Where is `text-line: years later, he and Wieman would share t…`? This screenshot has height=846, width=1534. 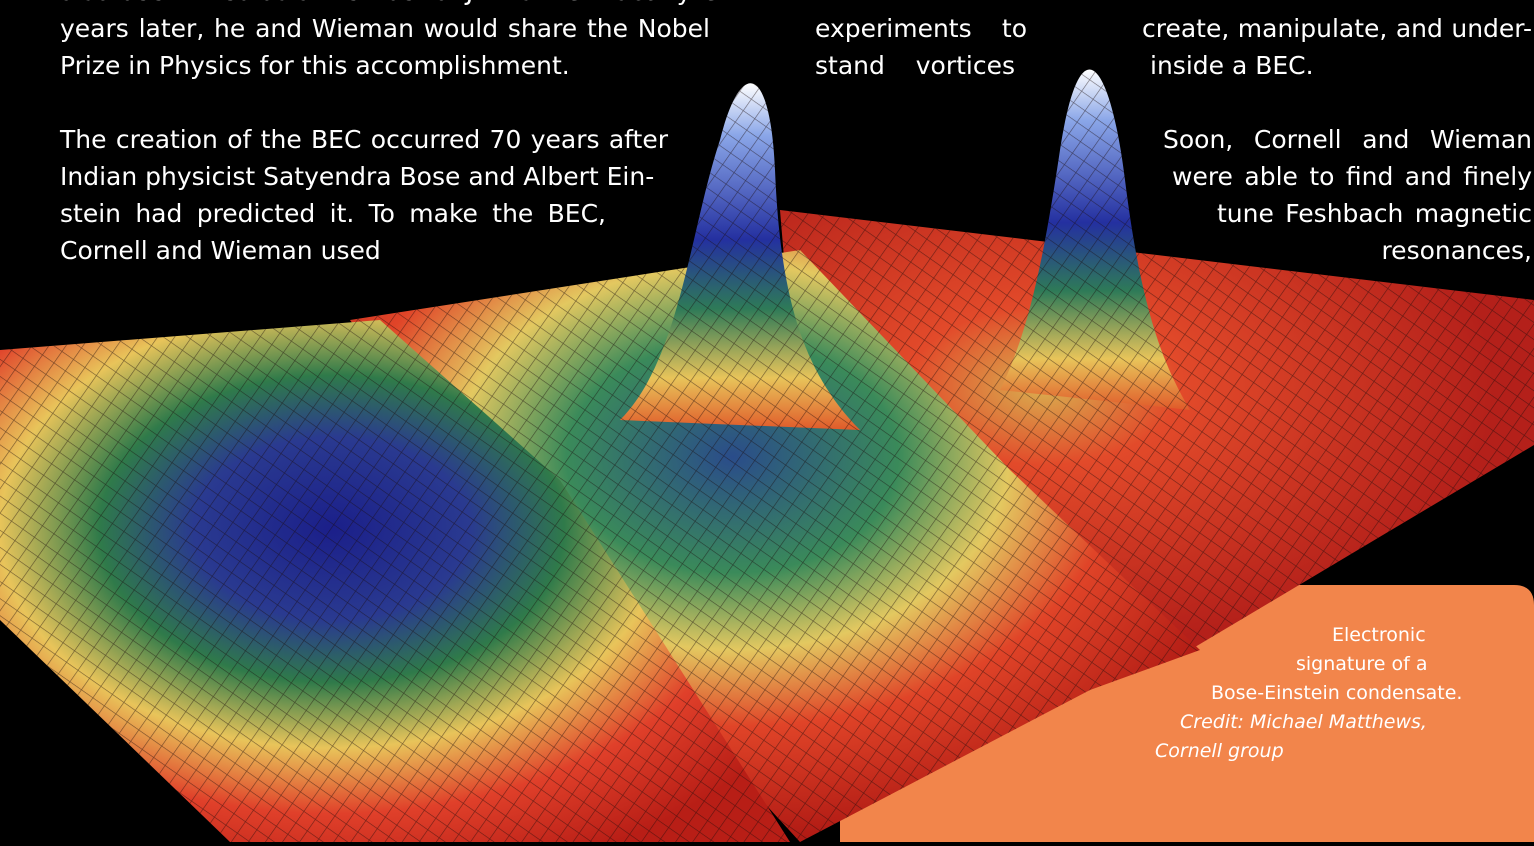
text-line: years later, he and Wieman would share t… is located at coordinates (385, 28).